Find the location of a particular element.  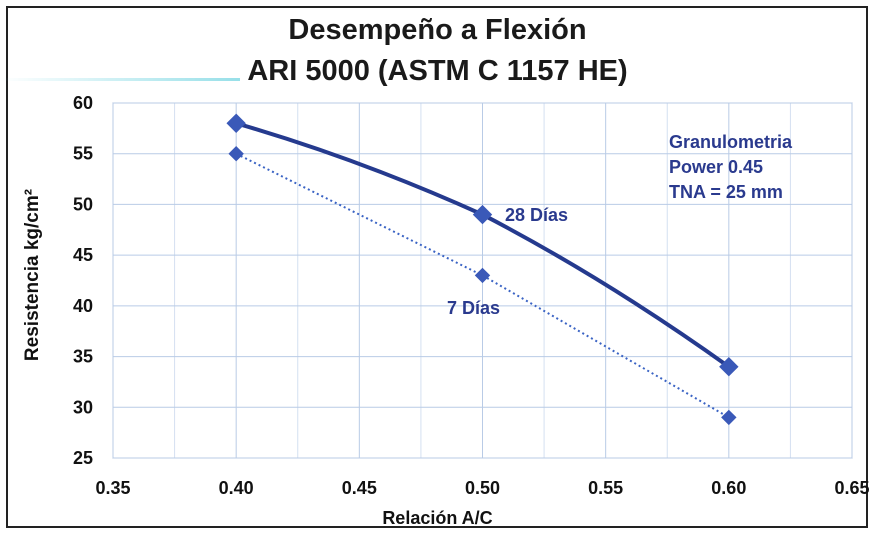

y-tick-label: 25 is located at coordinates (83, 458).